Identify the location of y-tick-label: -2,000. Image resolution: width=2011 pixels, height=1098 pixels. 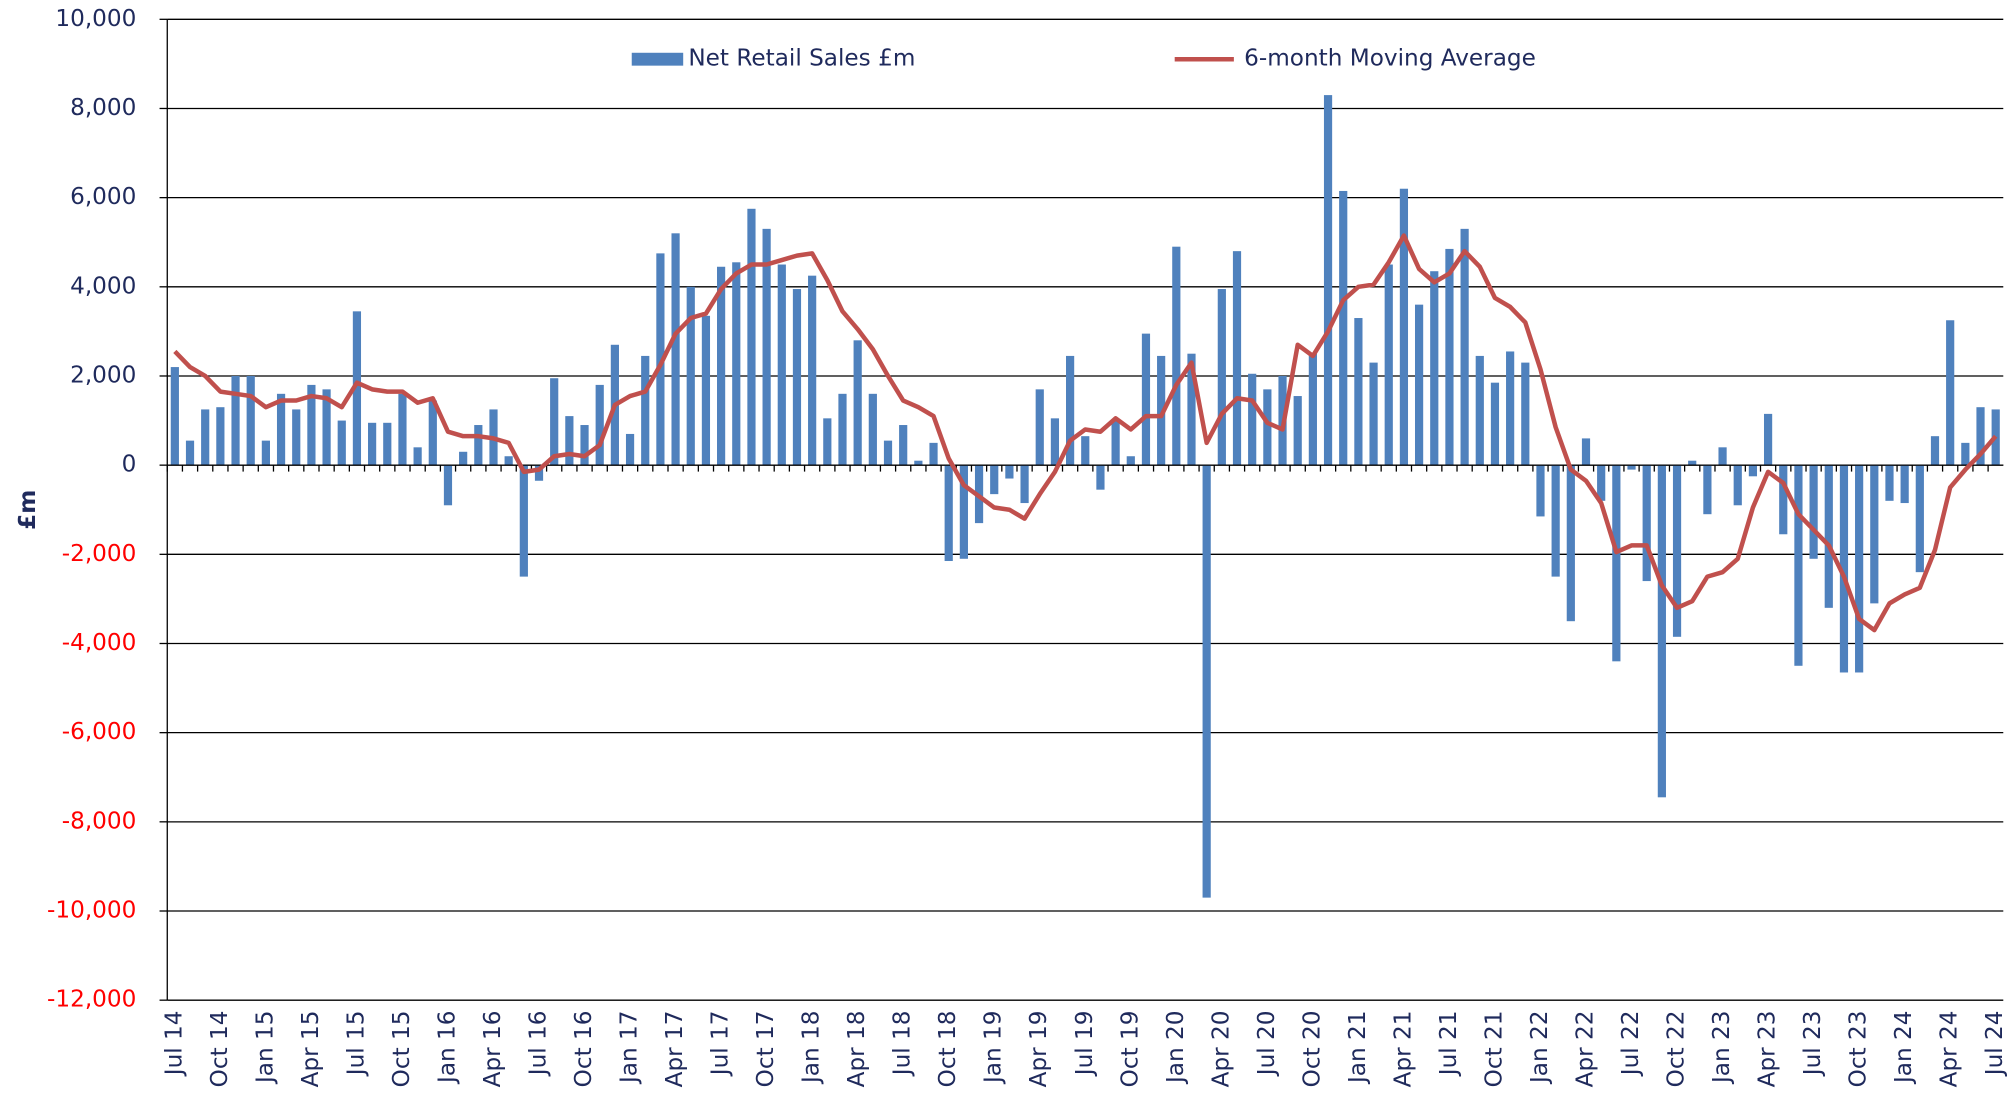
(99, 554).